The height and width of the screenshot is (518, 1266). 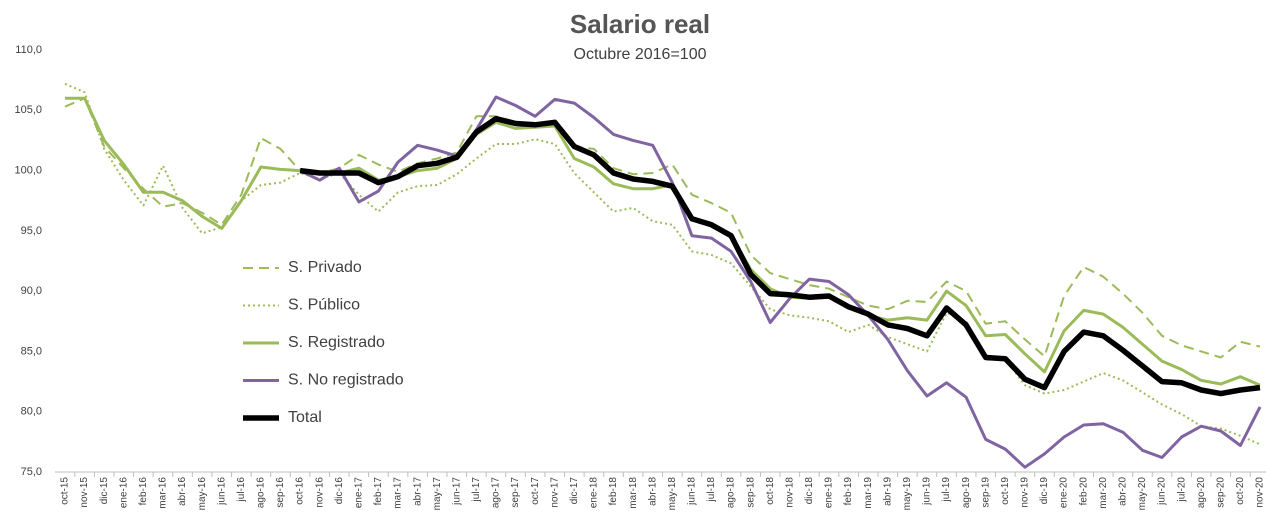 I want to click on y-tick-label: 90,0, so click(x=31, y=291).